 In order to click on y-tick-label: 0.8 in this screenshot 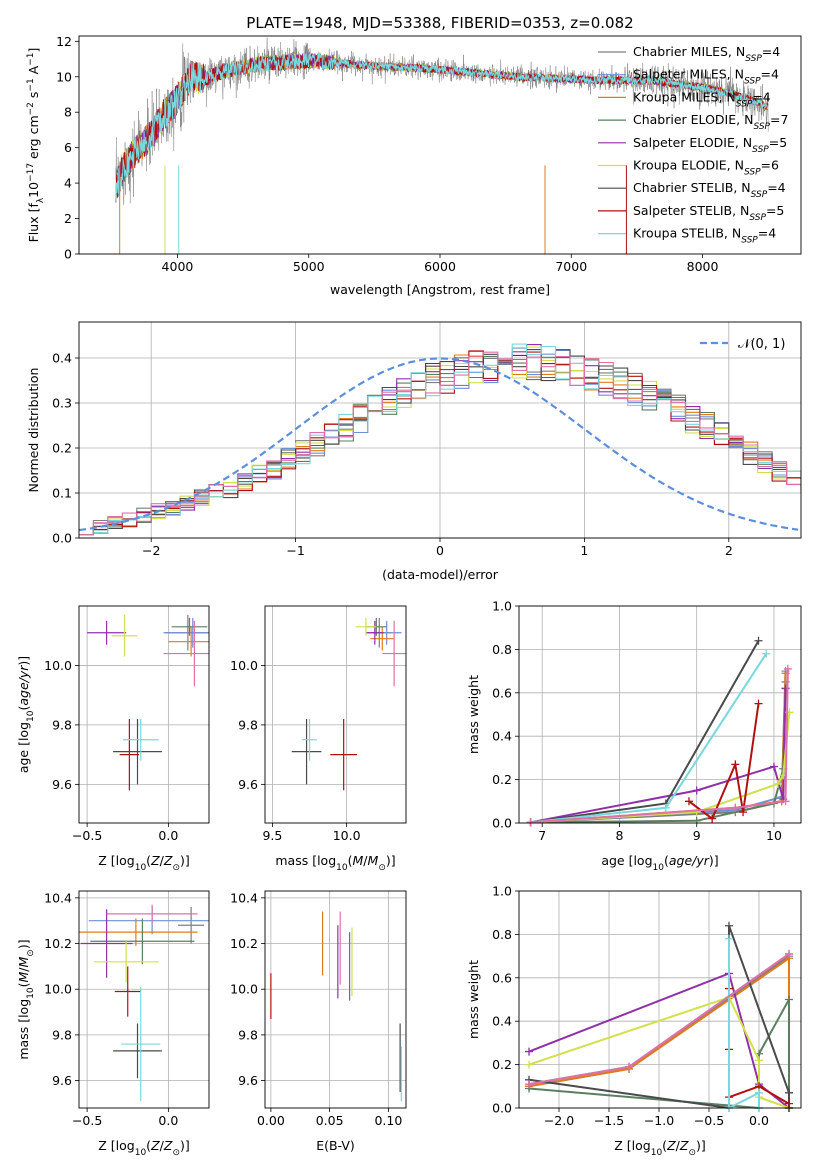, I will do `click(502, 649)`.